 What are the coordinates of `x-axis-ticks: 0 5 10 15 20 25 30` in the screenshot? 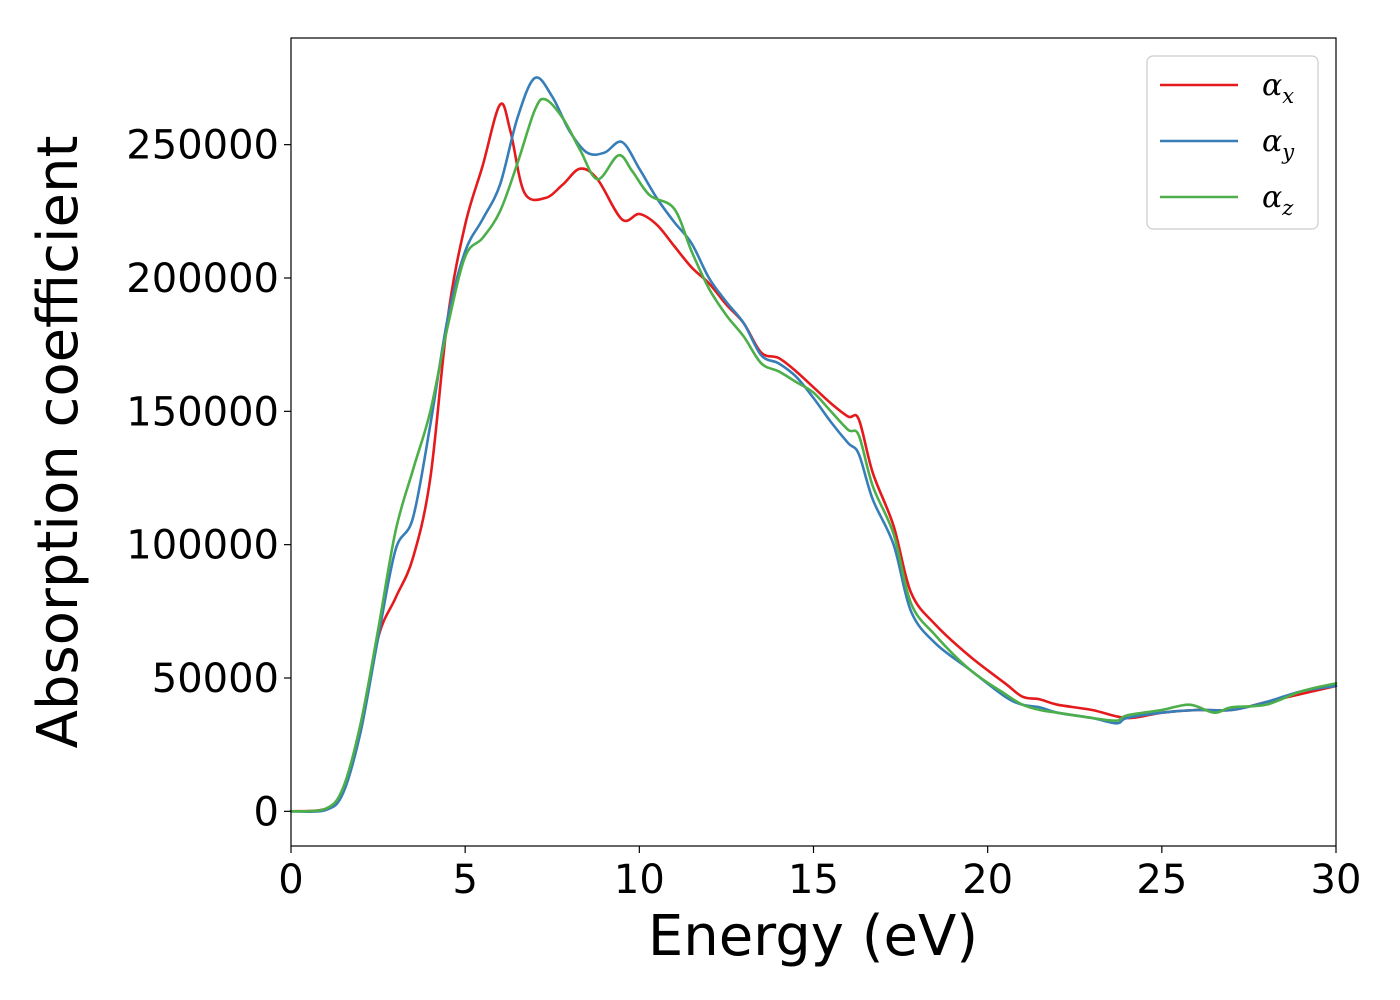 It's located at (819, 874).